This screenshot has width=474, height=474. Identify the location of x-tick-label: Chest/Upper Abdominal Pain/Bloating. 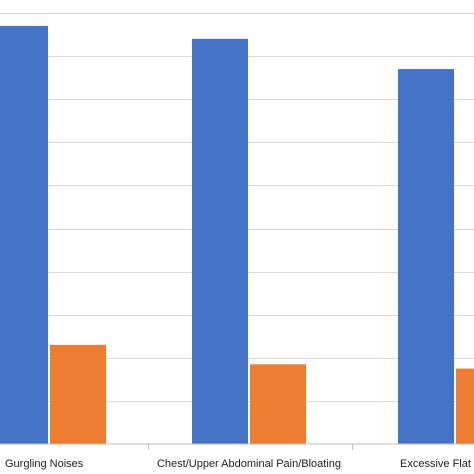
(249, 464).